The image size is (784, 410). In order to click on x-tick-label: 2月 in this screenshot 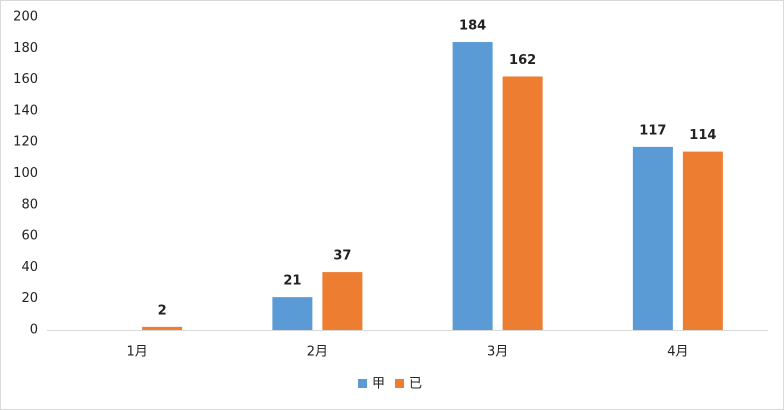, I will do `click(317, 352)`.